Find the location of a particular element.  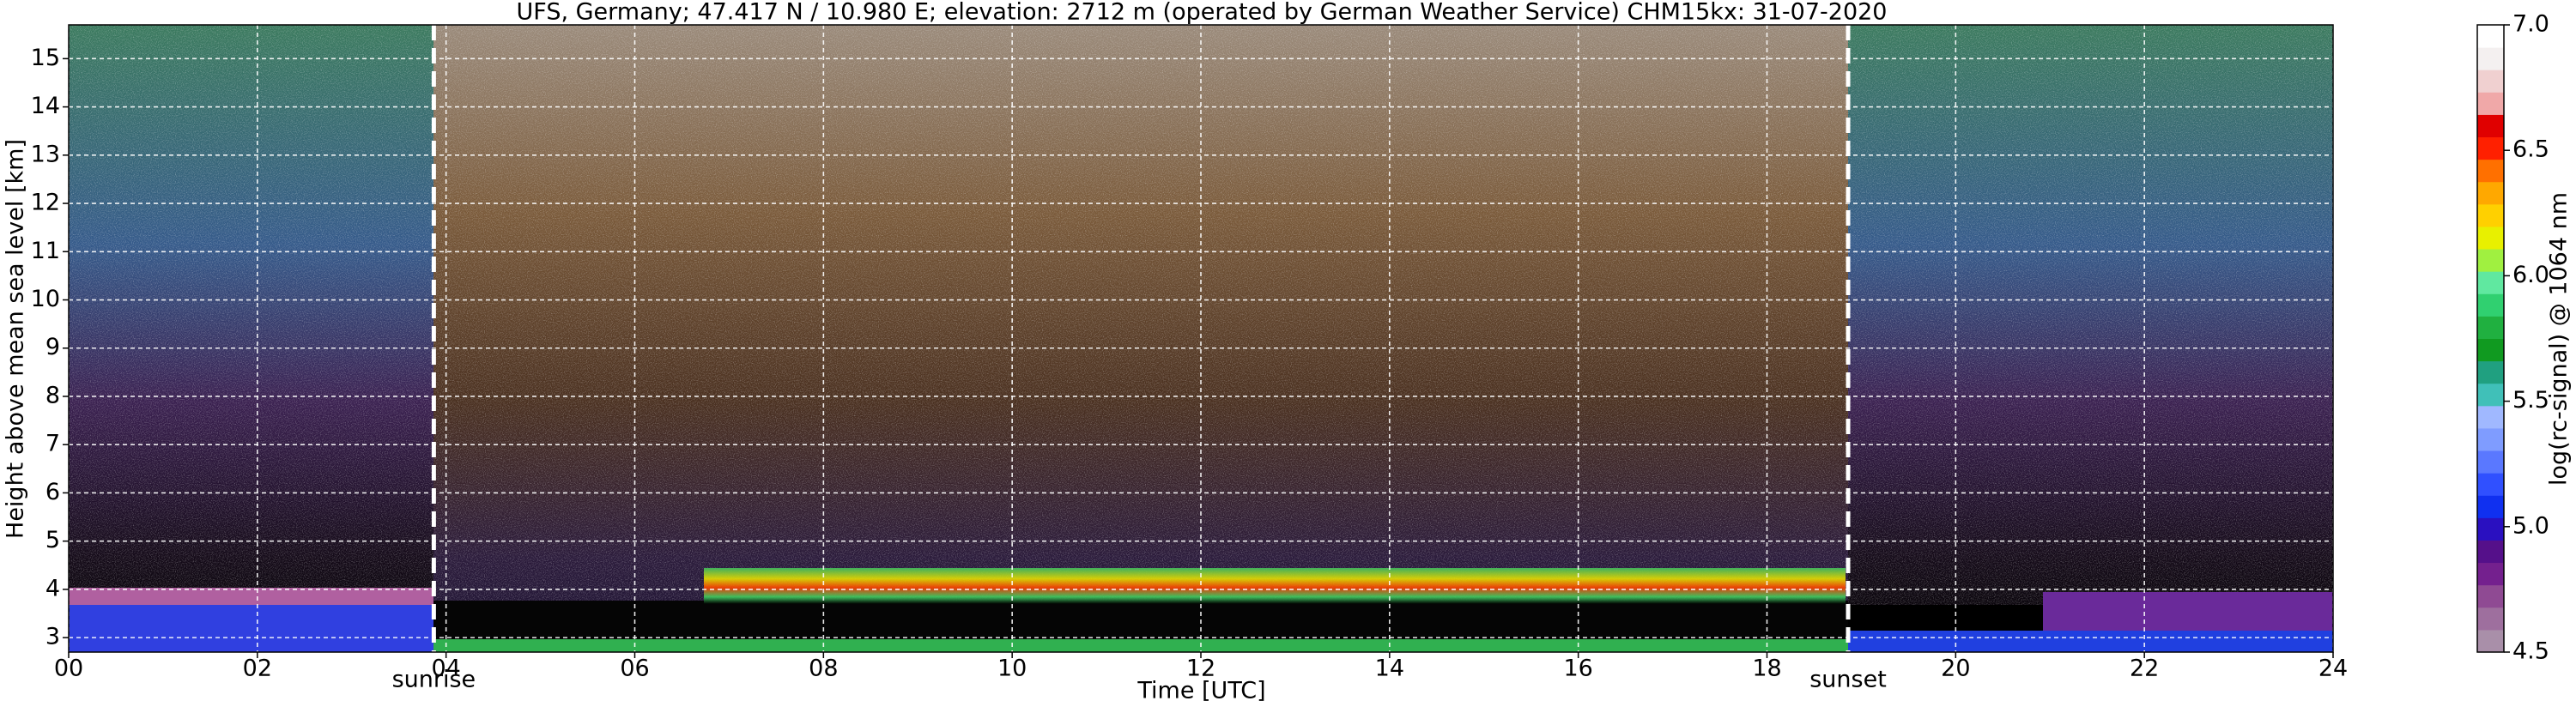

x-tick-label: 24 is located at coordinates (2333, 669).